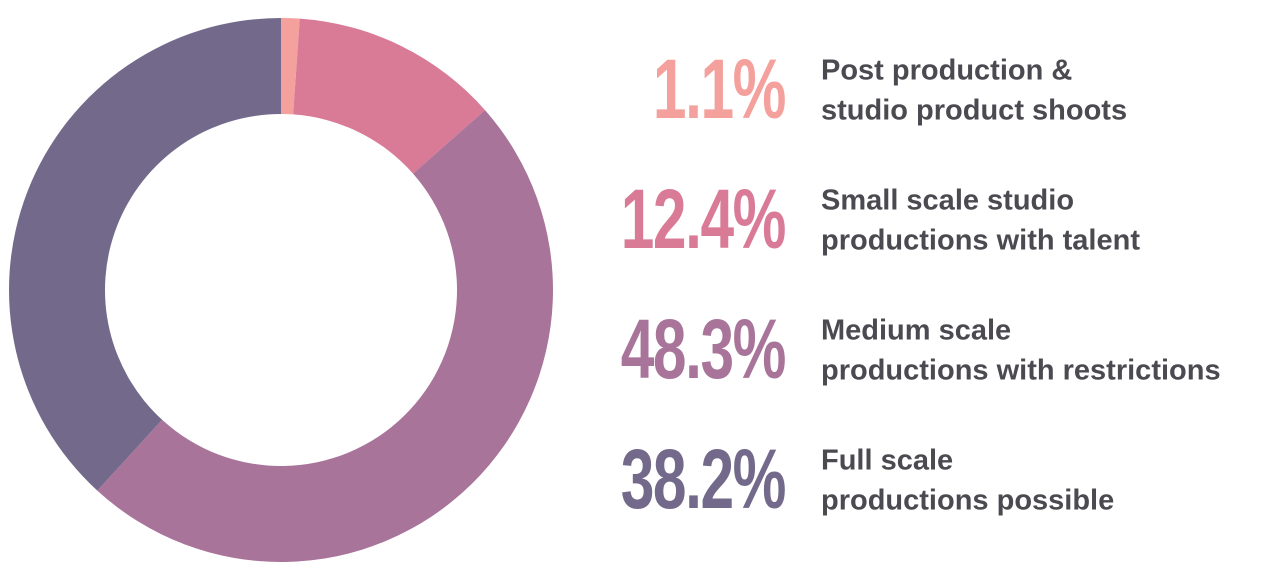  I want to click on value-label: 12.4%, so click(703, 219).